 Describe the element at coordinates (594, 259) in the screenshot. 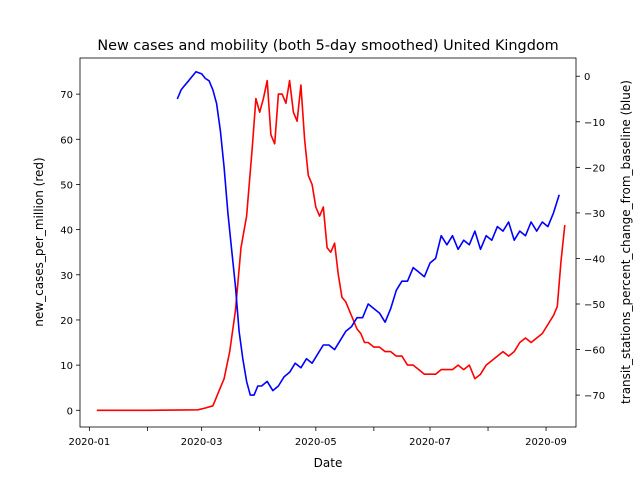

I see `right-y-tick-label: −40` at that location.